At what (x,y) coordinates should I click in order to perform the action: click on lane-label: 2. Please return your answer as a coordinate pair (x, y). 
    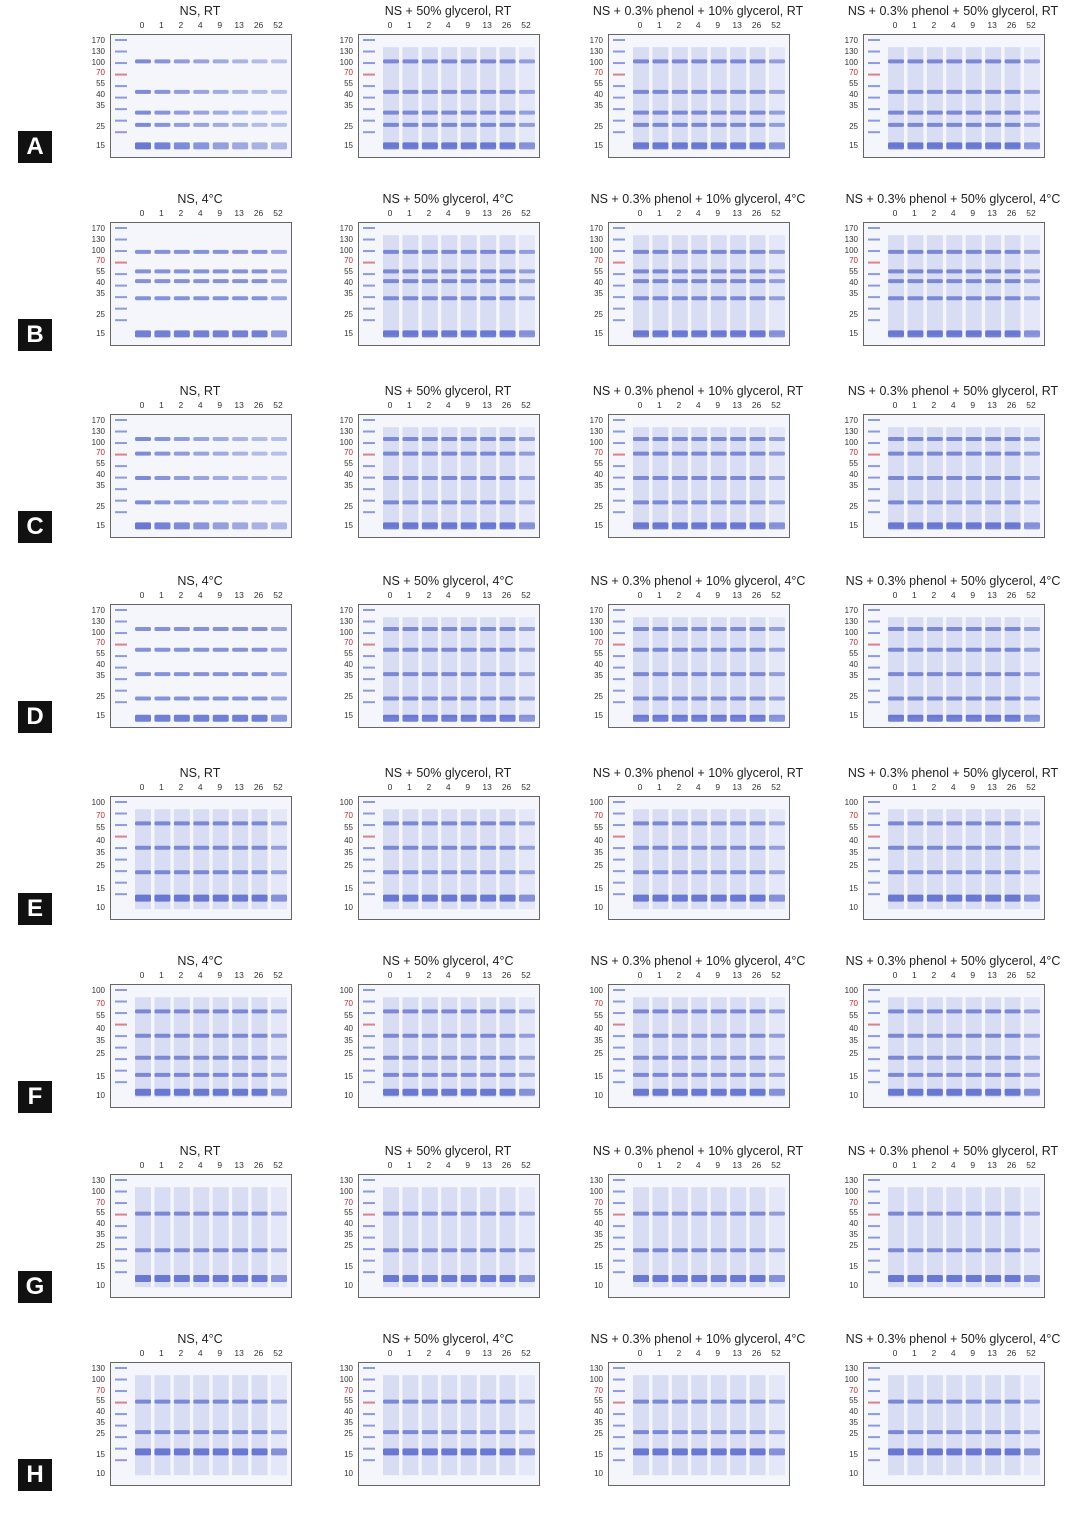
    Looking at the image, I should click on (679, 213).